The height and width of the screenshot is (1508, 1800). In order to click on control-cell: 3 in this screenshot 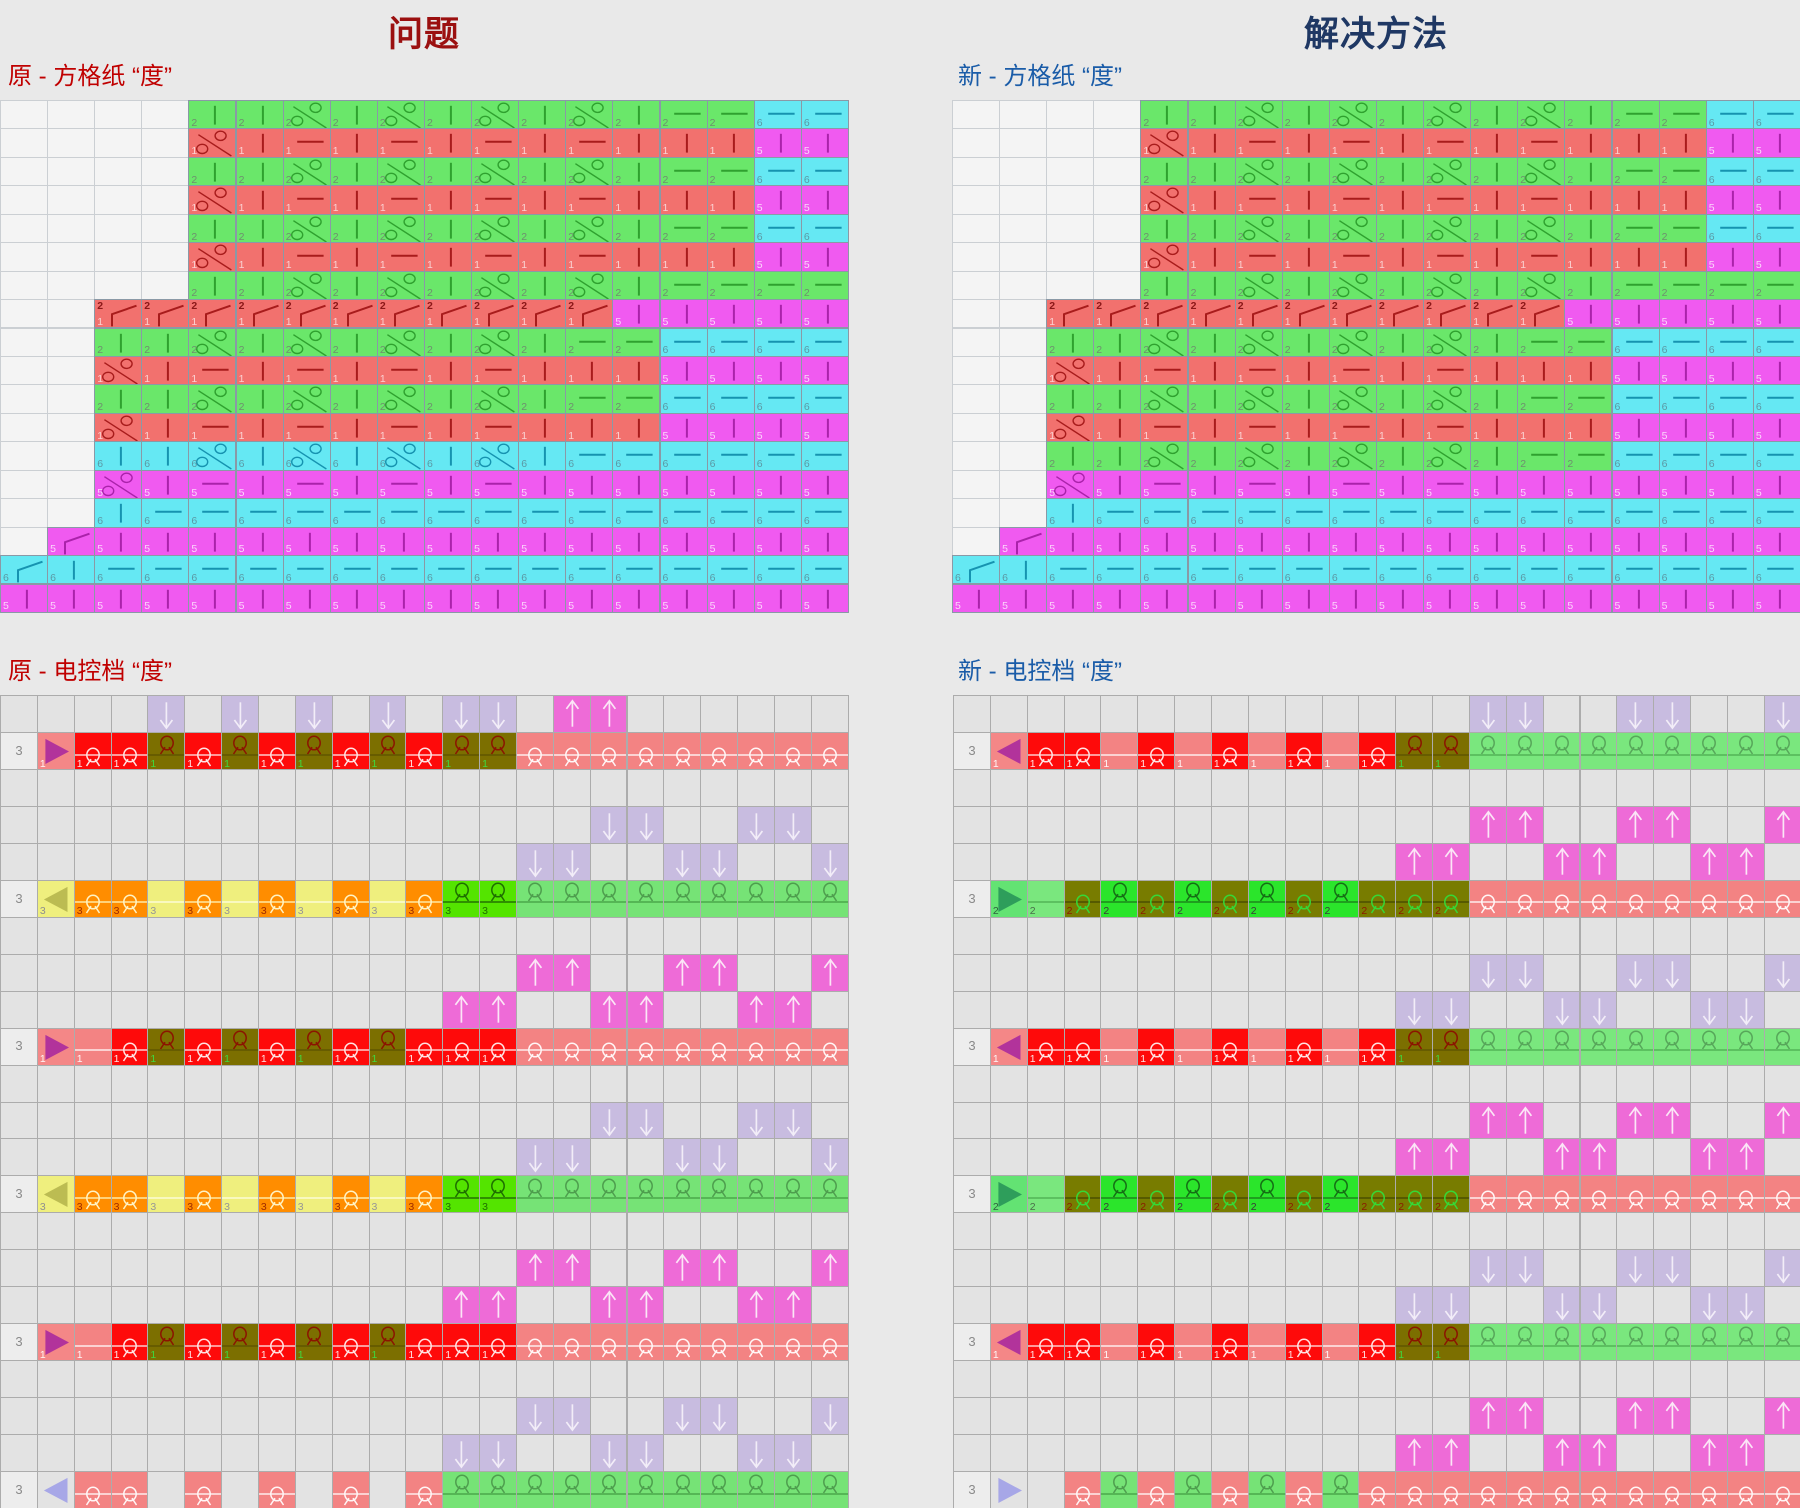, I will do `click(276, 898)`.